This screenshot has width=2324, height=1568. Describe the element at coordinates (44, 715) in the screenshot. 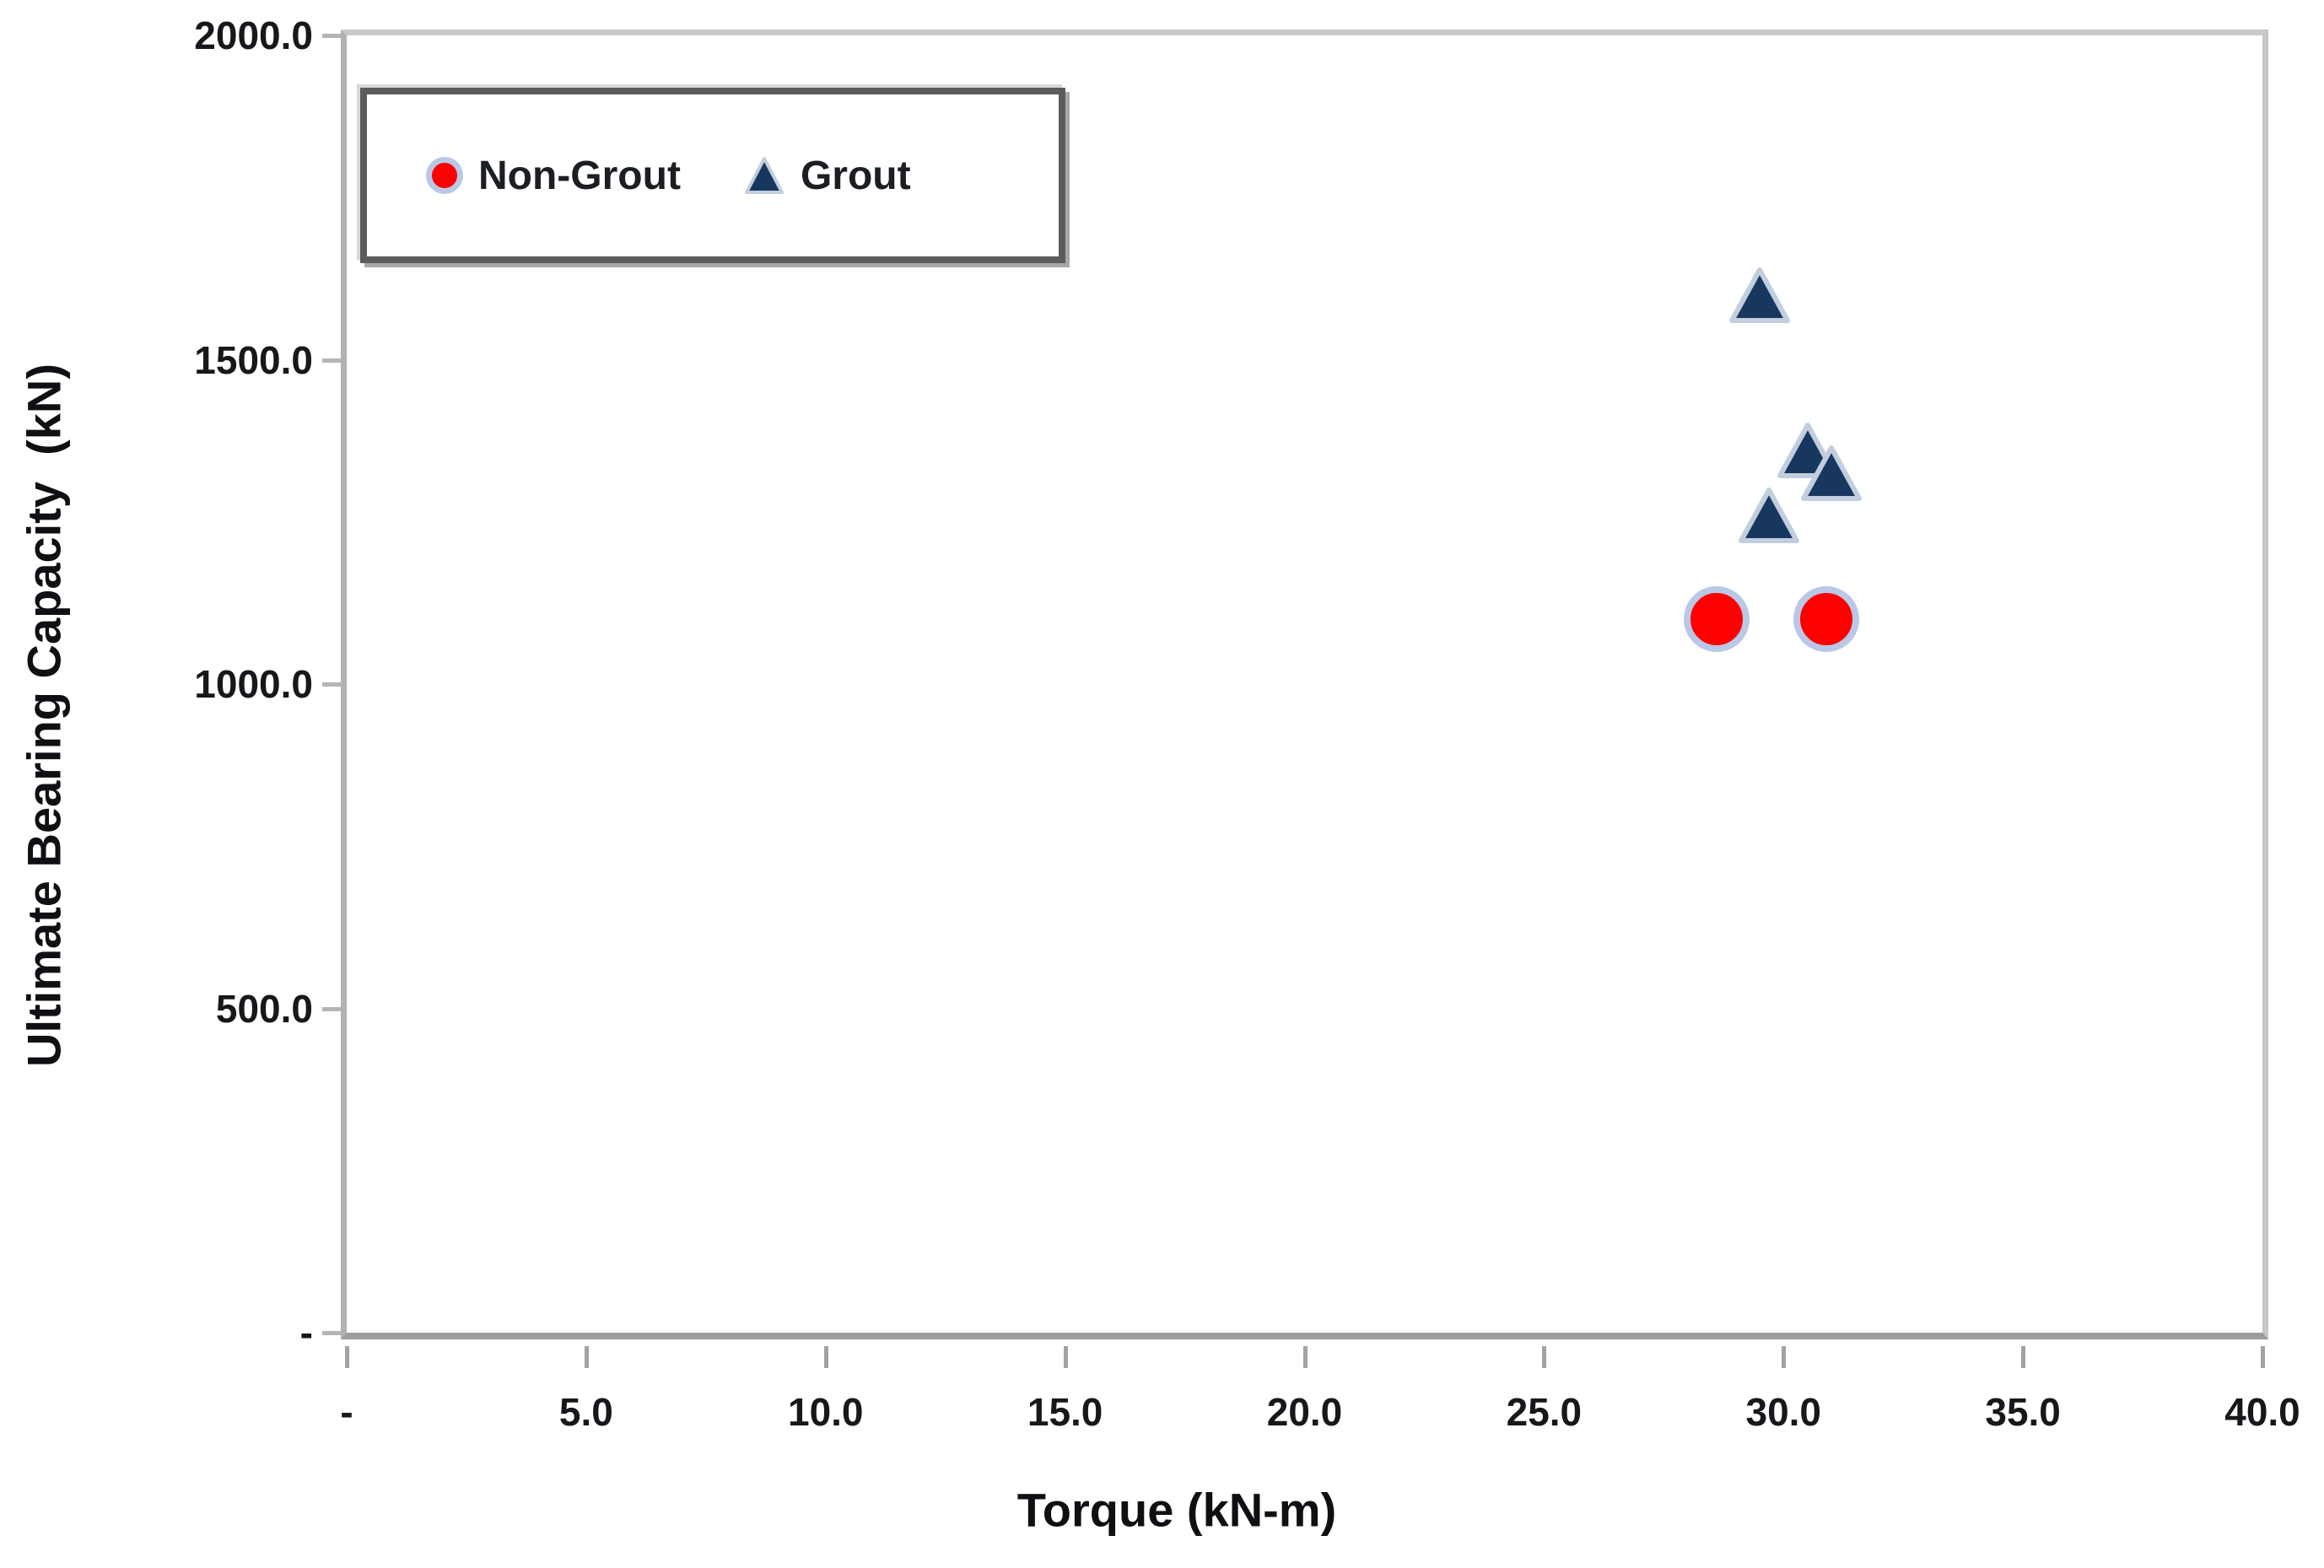

I see `y-axis-title: Ultimate Bearing Capacity (kN)` at that location.